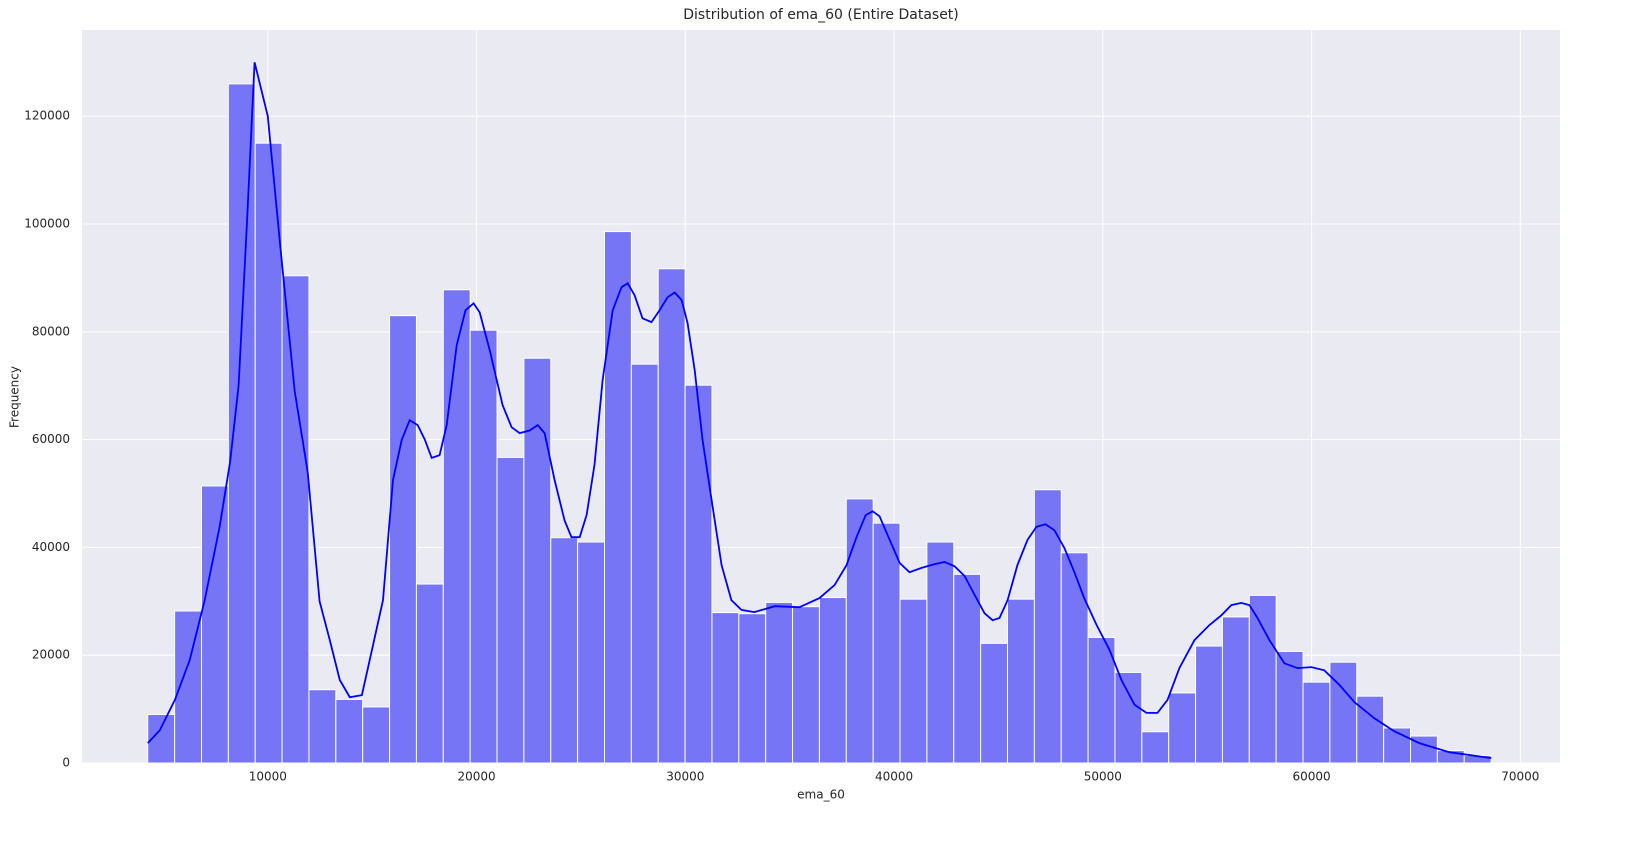 The height and width of the screenshot is (849, 1643). Describe the element at coordinates (821, 15) in the screenshot. I see `chart-title: Distribution of ema_60 (Entire Dataset)` at that location.